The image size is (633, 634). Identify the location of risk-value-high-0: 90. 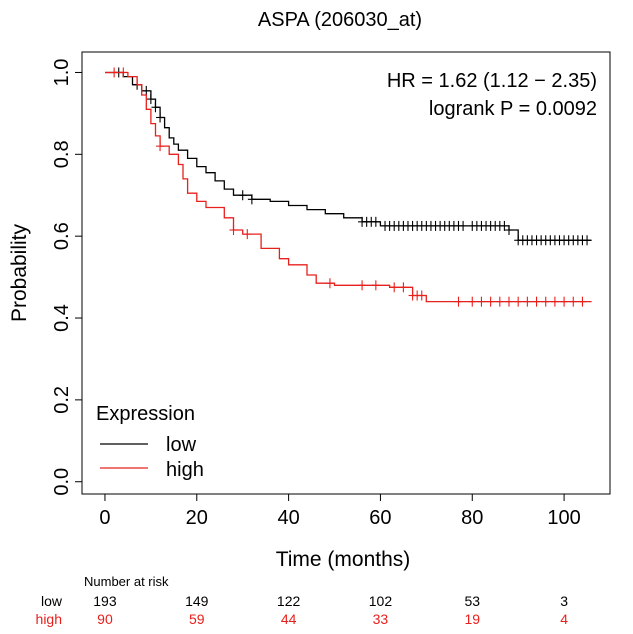
(105, 619).